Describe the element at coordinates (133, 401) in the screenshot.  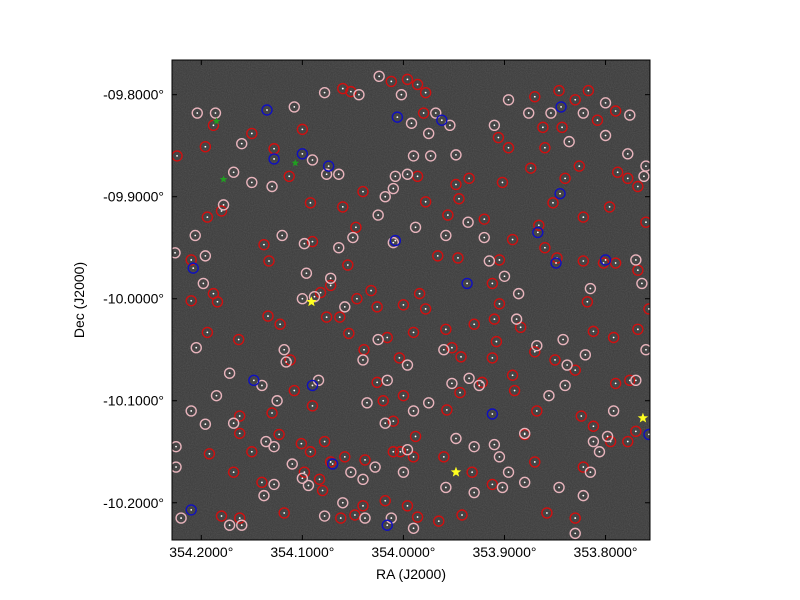
I see `y-tick-label: -10.1000°` at that location.